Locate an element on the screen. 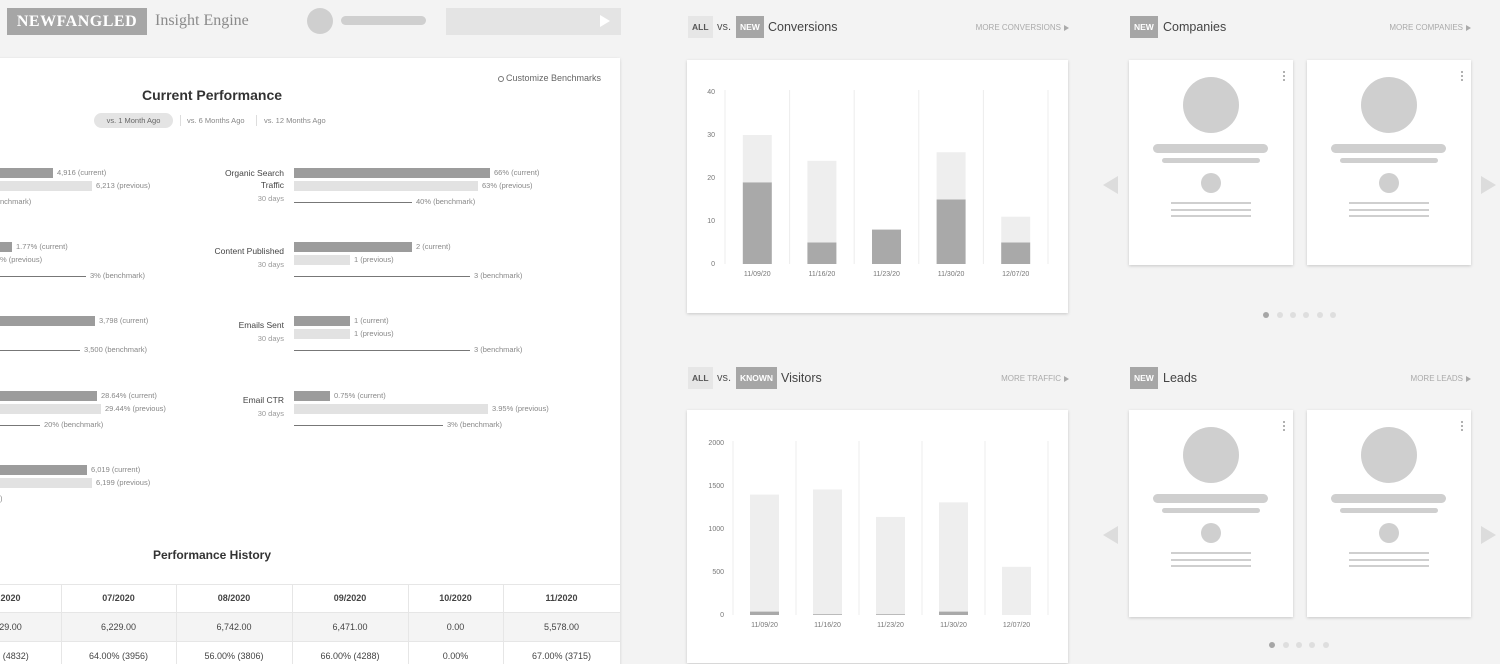  user-bar is located at coordinates (383, 20).